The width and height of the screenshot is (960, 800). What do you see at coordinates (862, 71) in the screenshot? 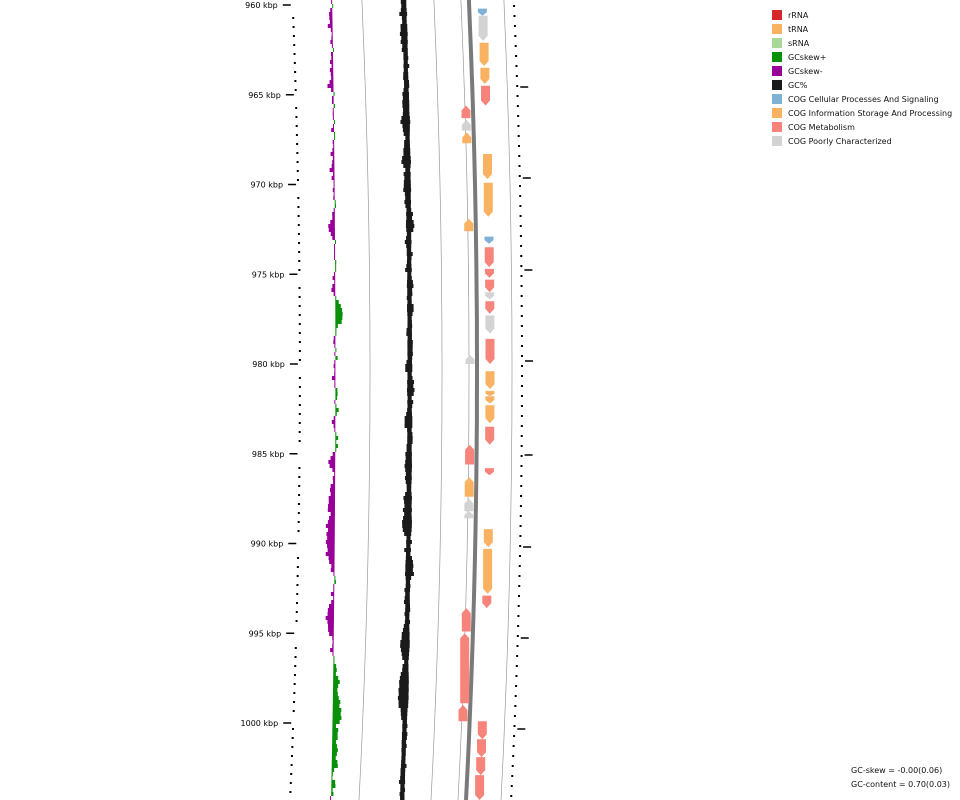
I see `legend-item: GCskew-` at bounding box center [862, 71].